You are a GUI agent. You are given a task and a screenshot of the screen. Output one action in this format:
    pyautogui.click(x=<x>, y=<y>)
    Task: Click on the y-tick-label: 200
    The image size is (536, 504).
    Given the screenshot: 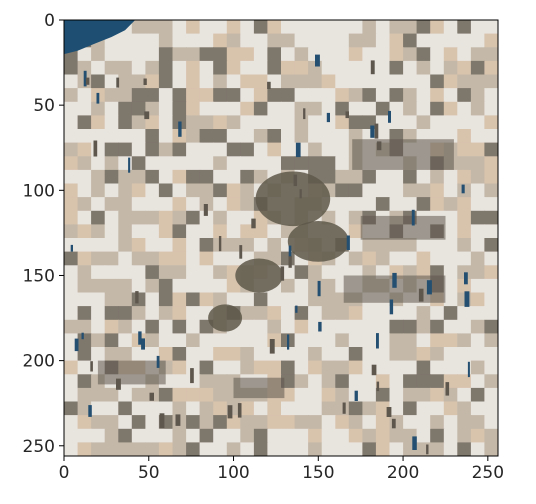 What is the action you would take?
    pyautogui.click(x=39, y=362)
    